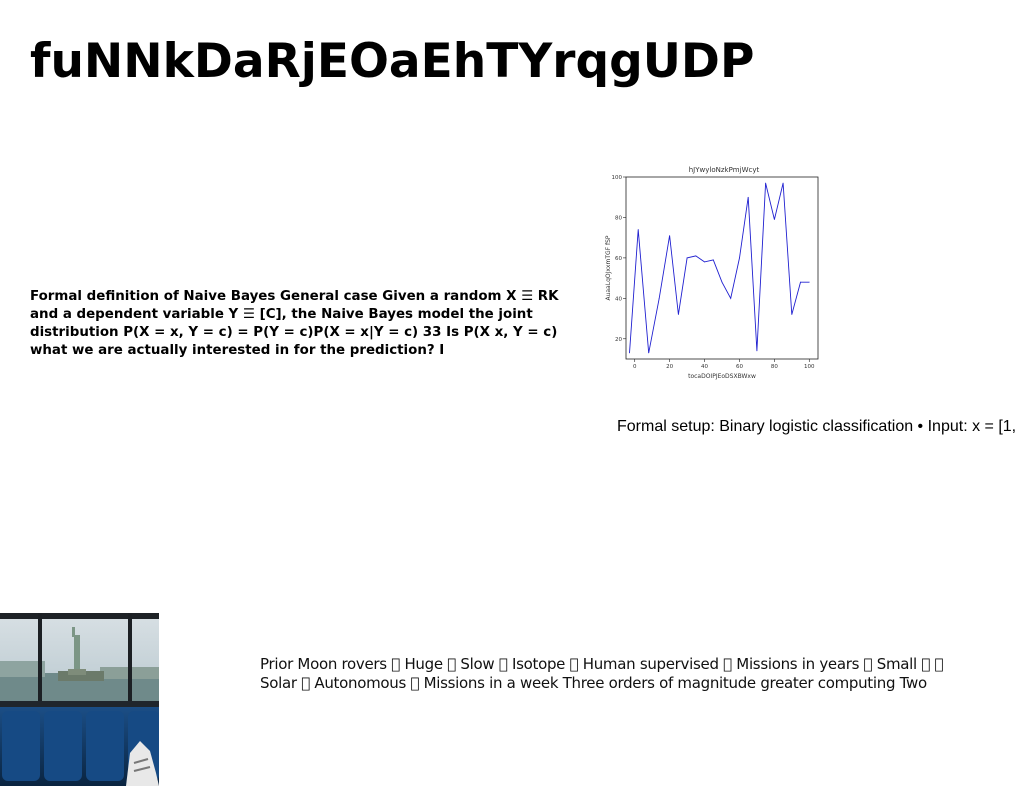 This screenshot has height=788, width=1024. I want to click on y-tick-label: 40, so click(618, 299).